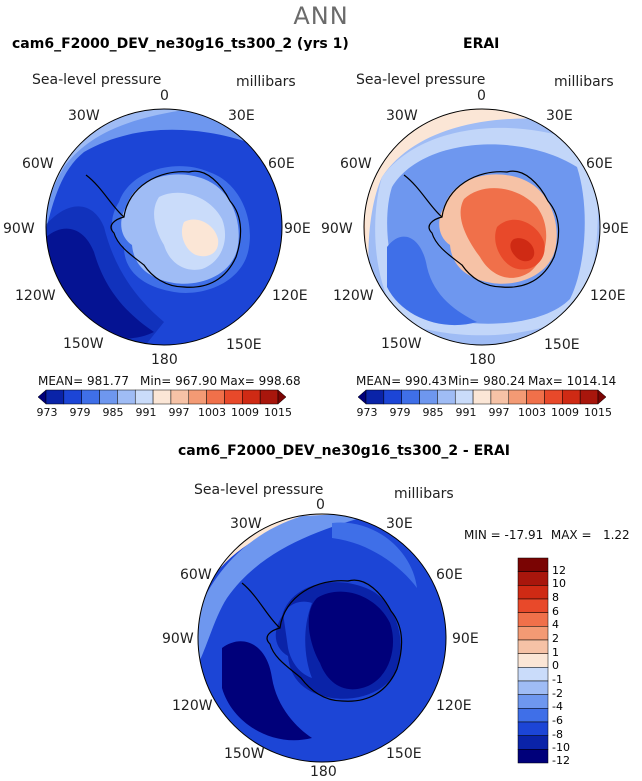 This screenshot has height=781, width=642. Describe the element at coordinates (321, 16) in the screenshot. I see `main-title: ANN` at that location.